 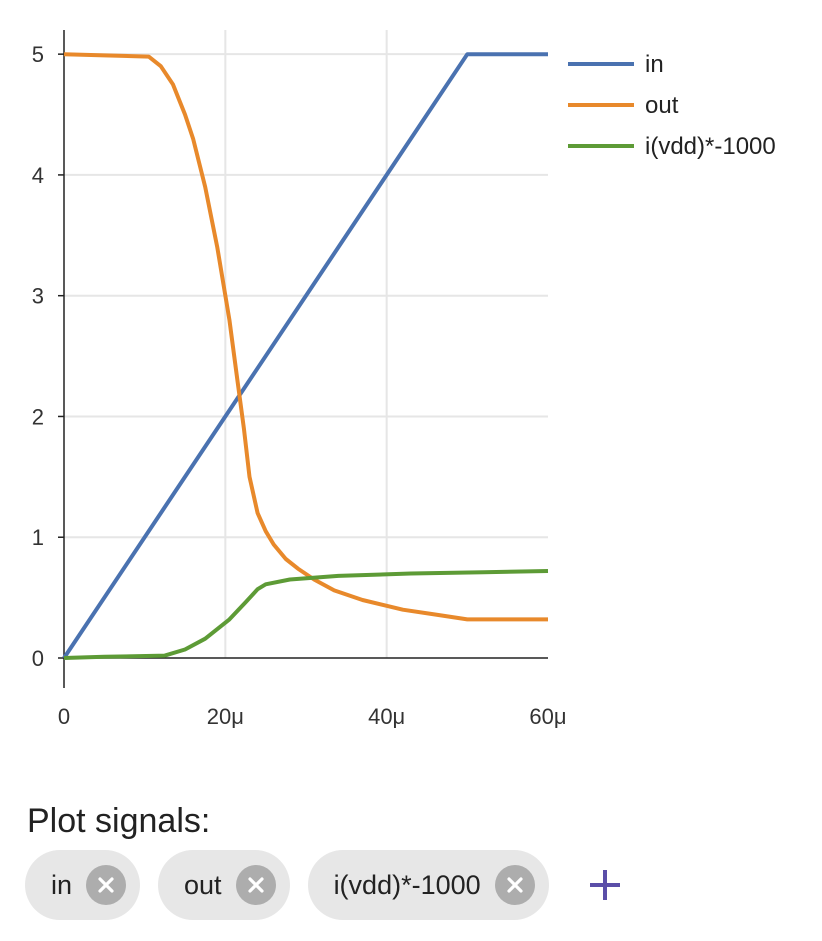 I want to click on add-signal-button, so click(x=605, y=885).